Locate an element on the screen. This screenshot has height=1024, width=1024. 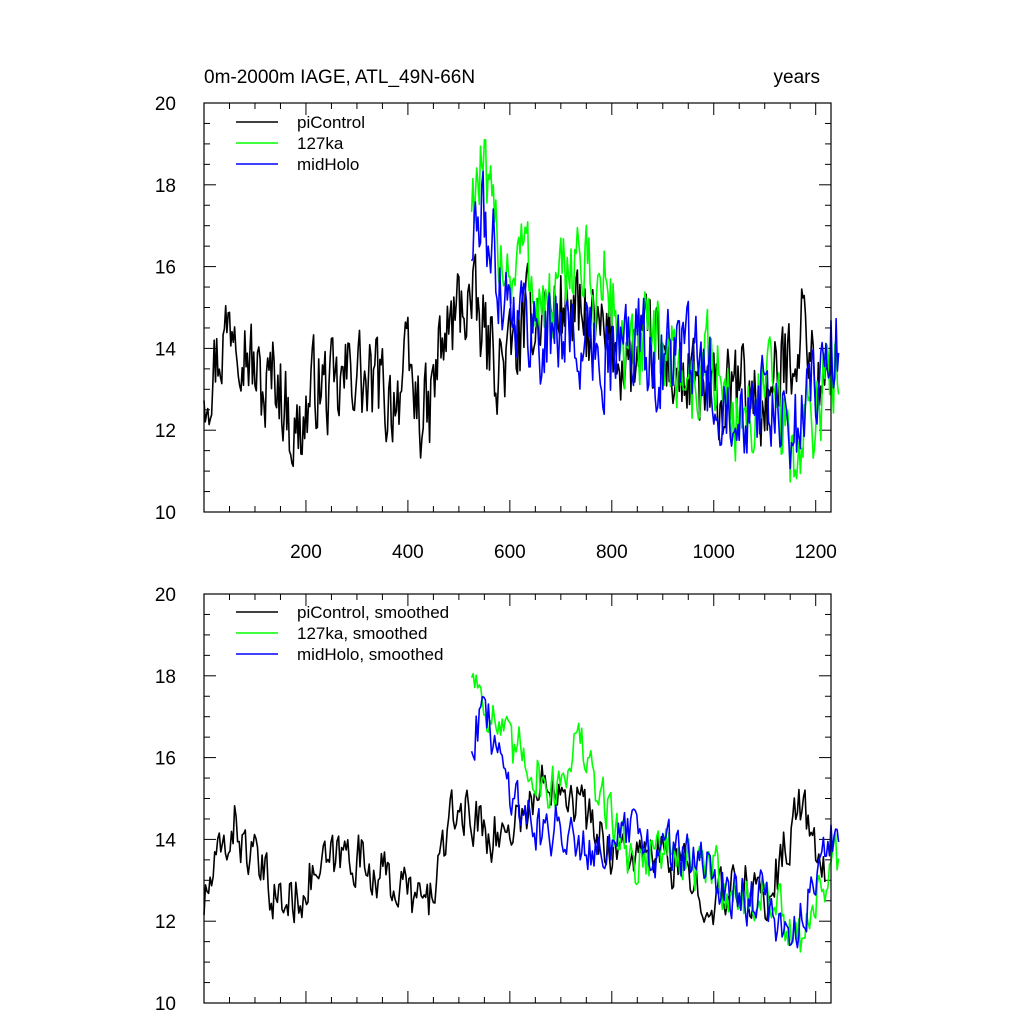
series-line-midholo-smoothed is located at coordinates (655, 822).